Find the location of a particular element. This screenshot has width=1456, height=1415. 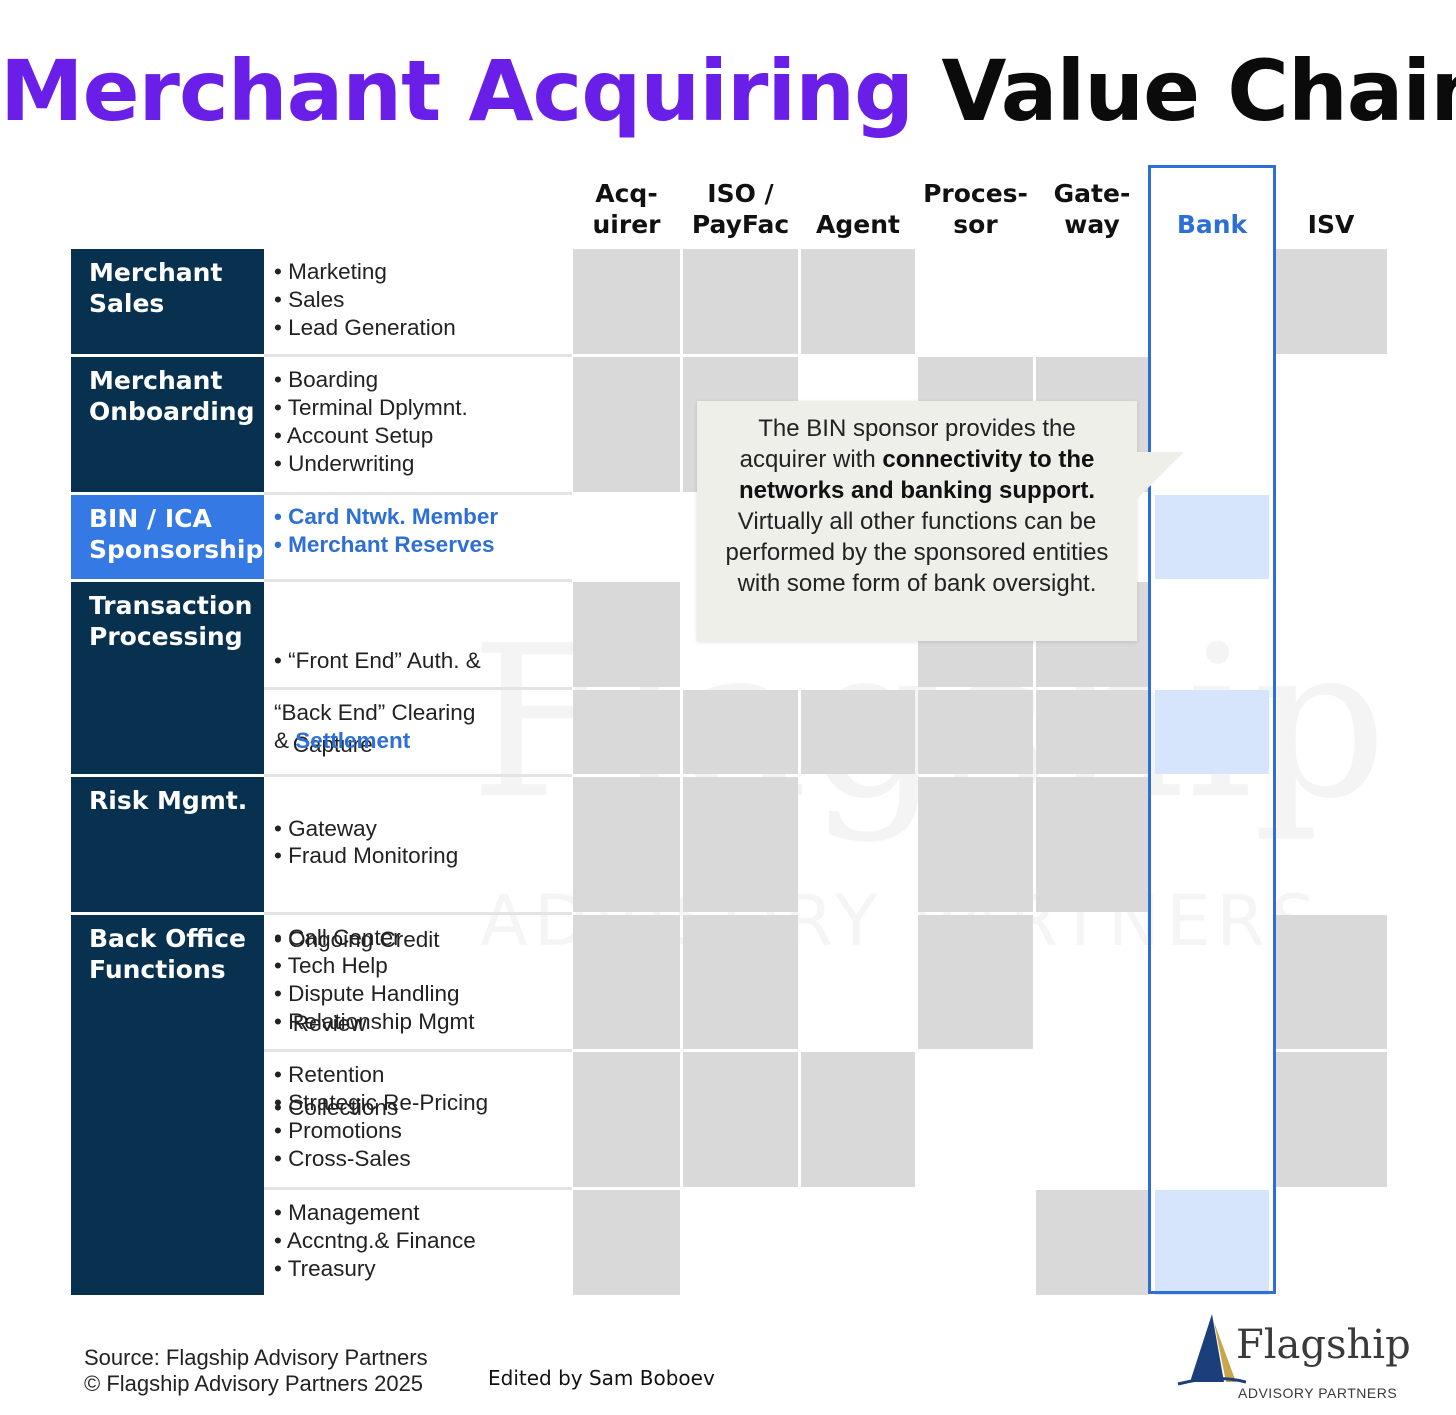

cell-back-office-2-agent is located at coordinates (858, 1119).